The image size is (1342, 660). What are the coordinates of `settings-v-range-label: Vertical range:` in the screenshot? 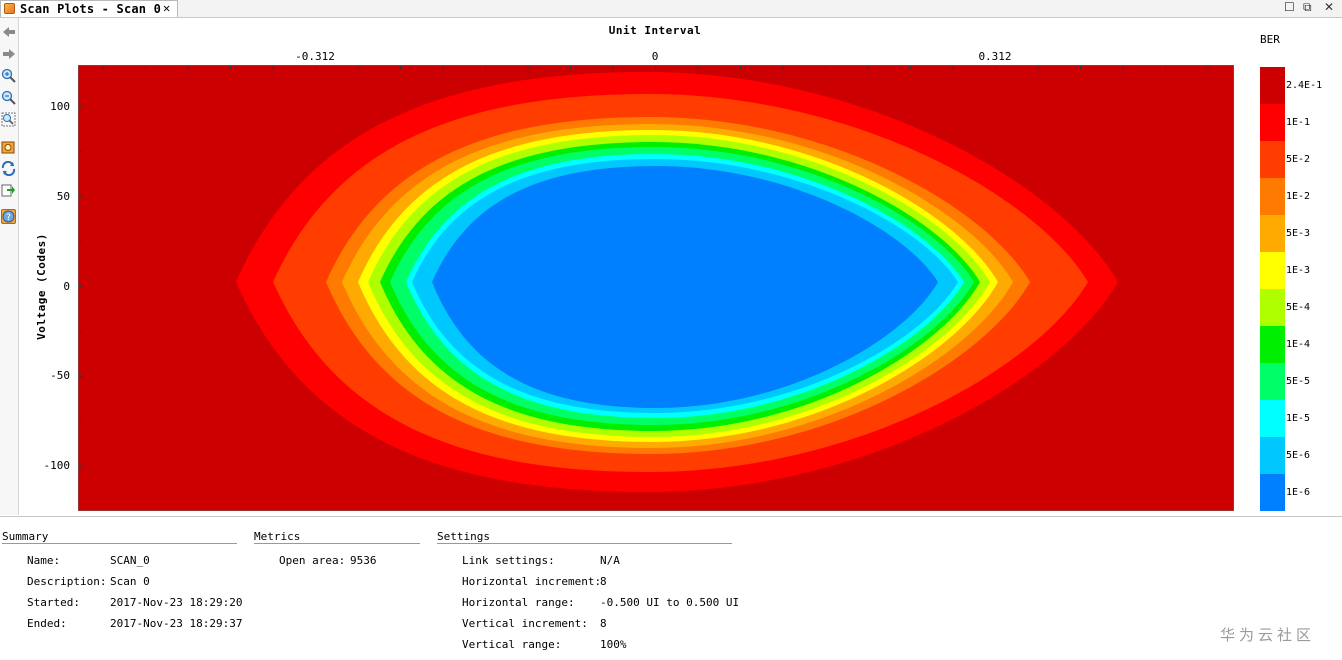 It's located at (512, 644).